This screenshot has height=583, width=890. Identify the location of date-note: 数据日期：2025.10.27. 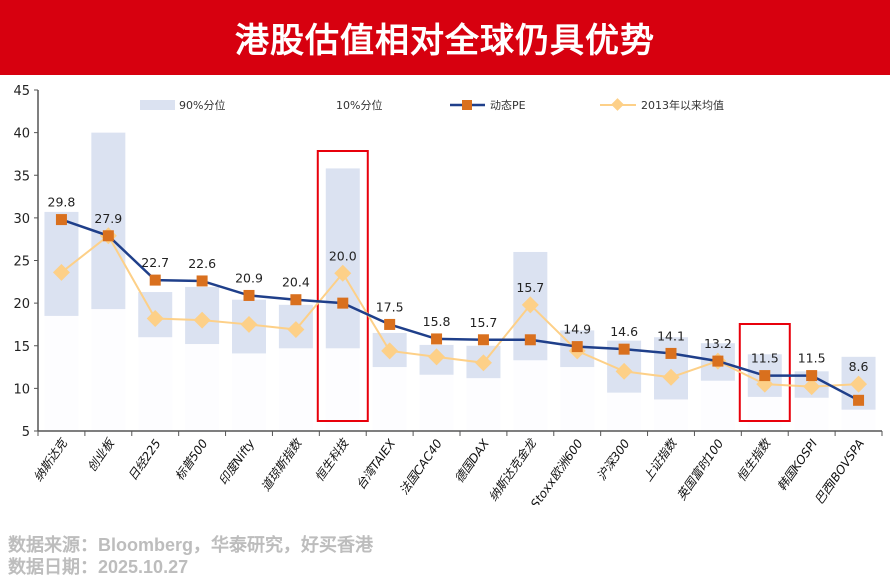
(98, 567).